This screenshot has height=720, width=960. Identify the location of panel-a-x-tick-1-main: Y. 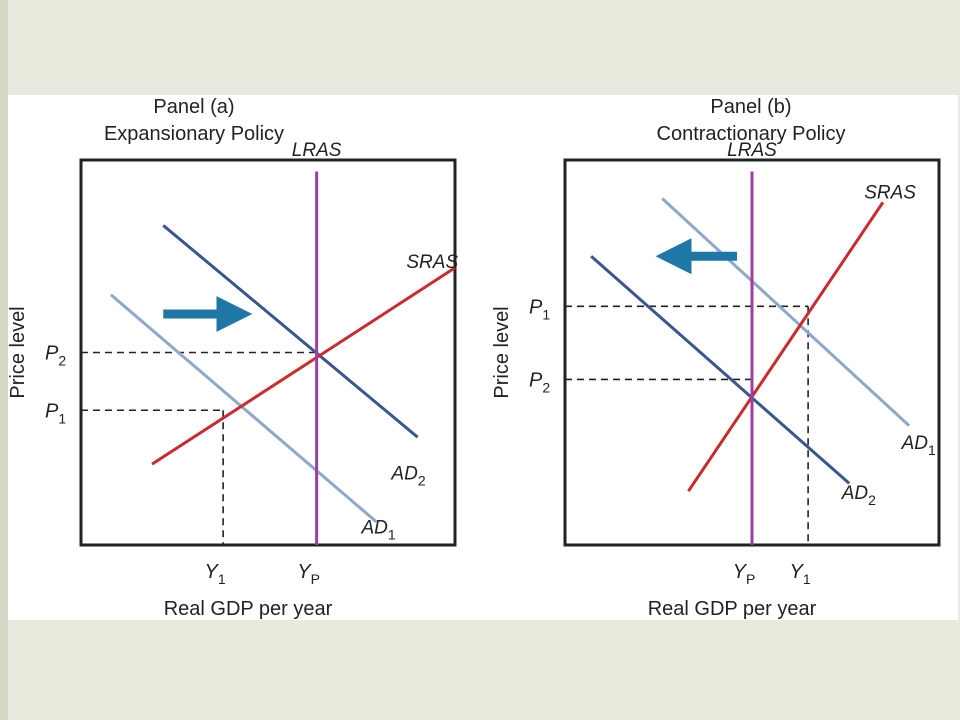
(212, 572).